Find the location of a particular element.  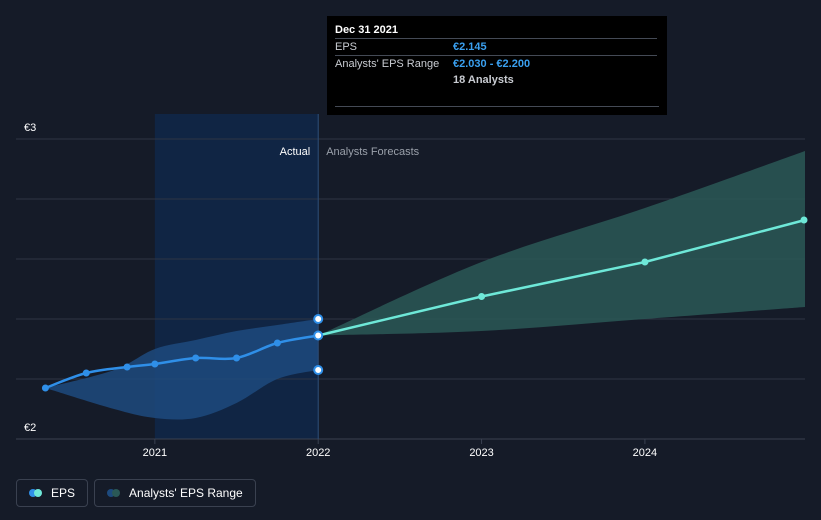

legend-eps-toggle: EPS is located at coordinates (52, 493).